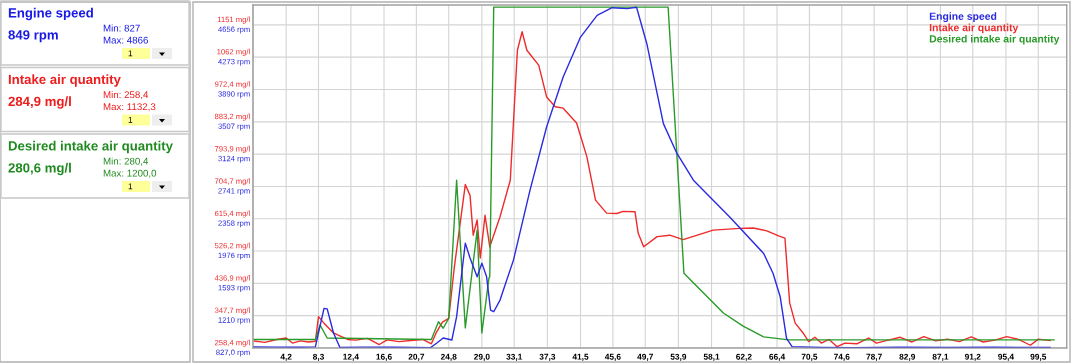  Describe the element at coordinates (39, 102) in the screenshot. I see `text: 284,9 mg/l` at that location.